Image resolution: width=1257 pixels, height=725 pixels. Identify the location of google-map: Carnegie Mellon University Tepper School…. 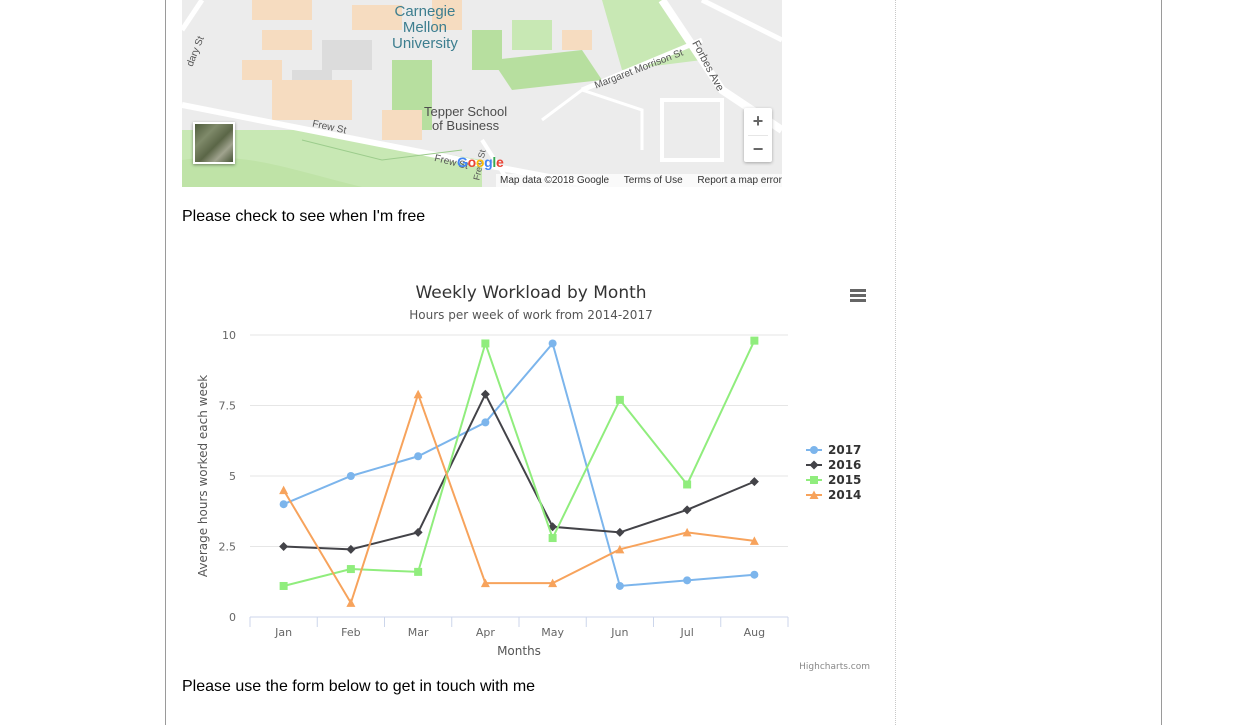
(482, 93).